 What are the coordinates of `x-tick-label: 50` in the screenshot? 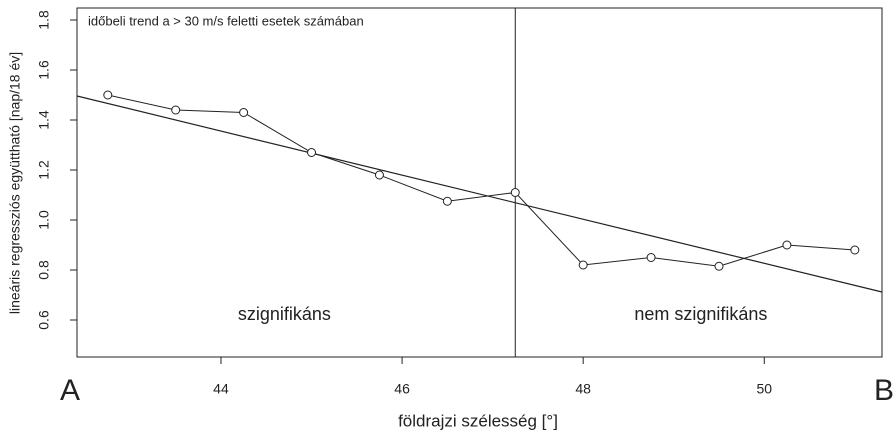 It's located at (764, 389).